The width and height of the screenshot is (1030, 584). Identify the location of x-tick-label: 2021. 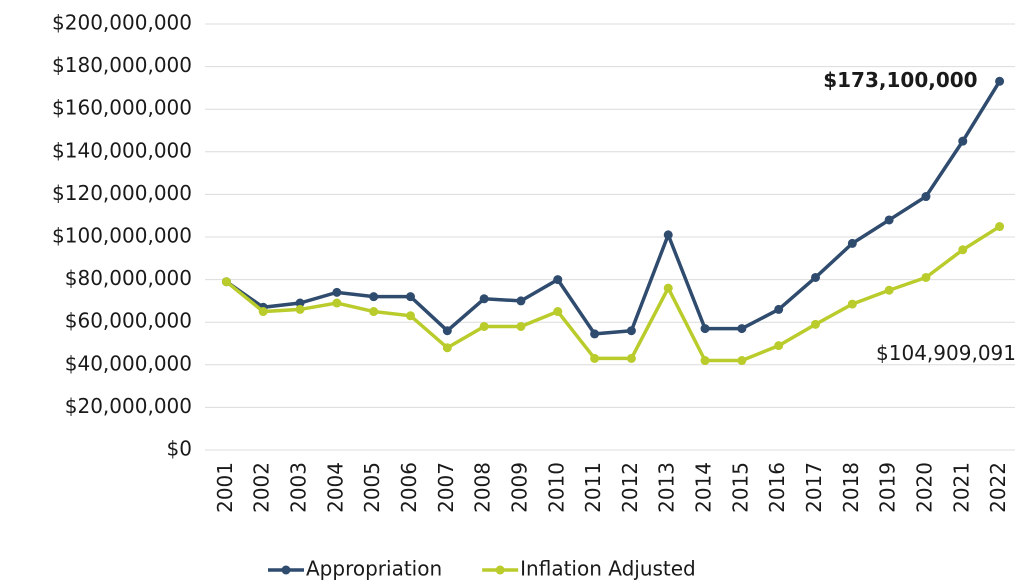
(961, 487).